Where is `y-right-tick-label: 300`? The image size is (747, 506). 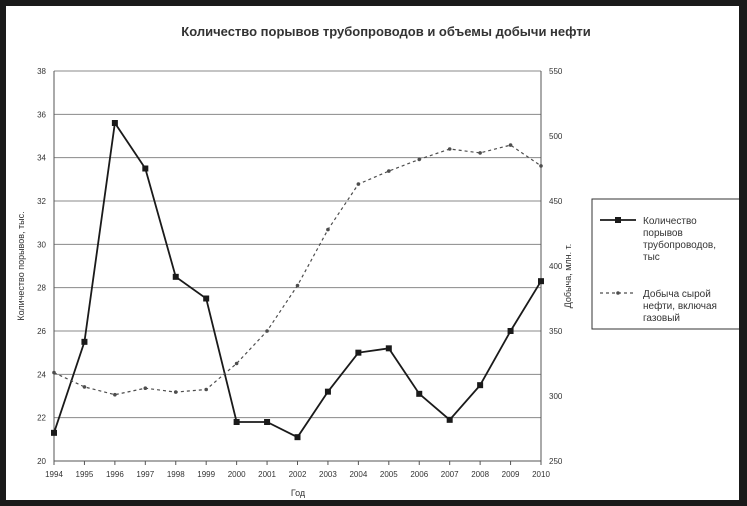 y-right-tick-label: 300 is located at coordinates (556, 396).